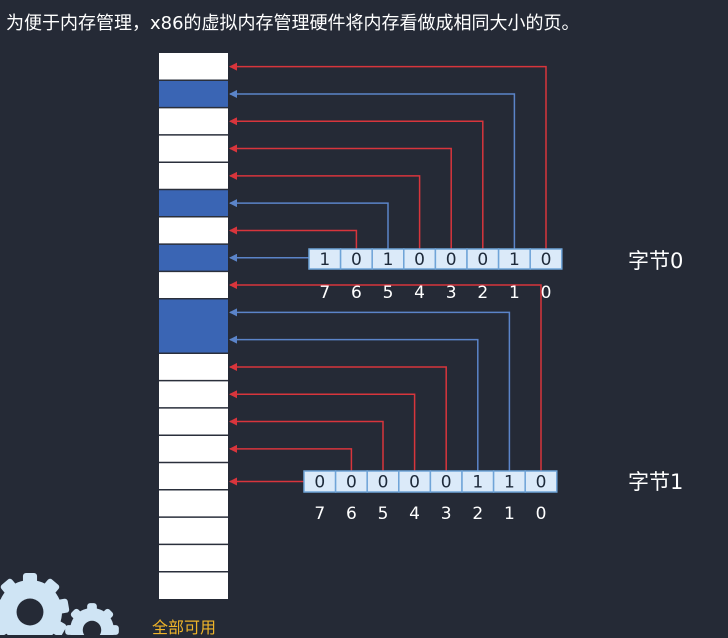  Describe the element at coordinates (184, 627) in the screenshot. I see `footer-label: 全部可用` at that location.